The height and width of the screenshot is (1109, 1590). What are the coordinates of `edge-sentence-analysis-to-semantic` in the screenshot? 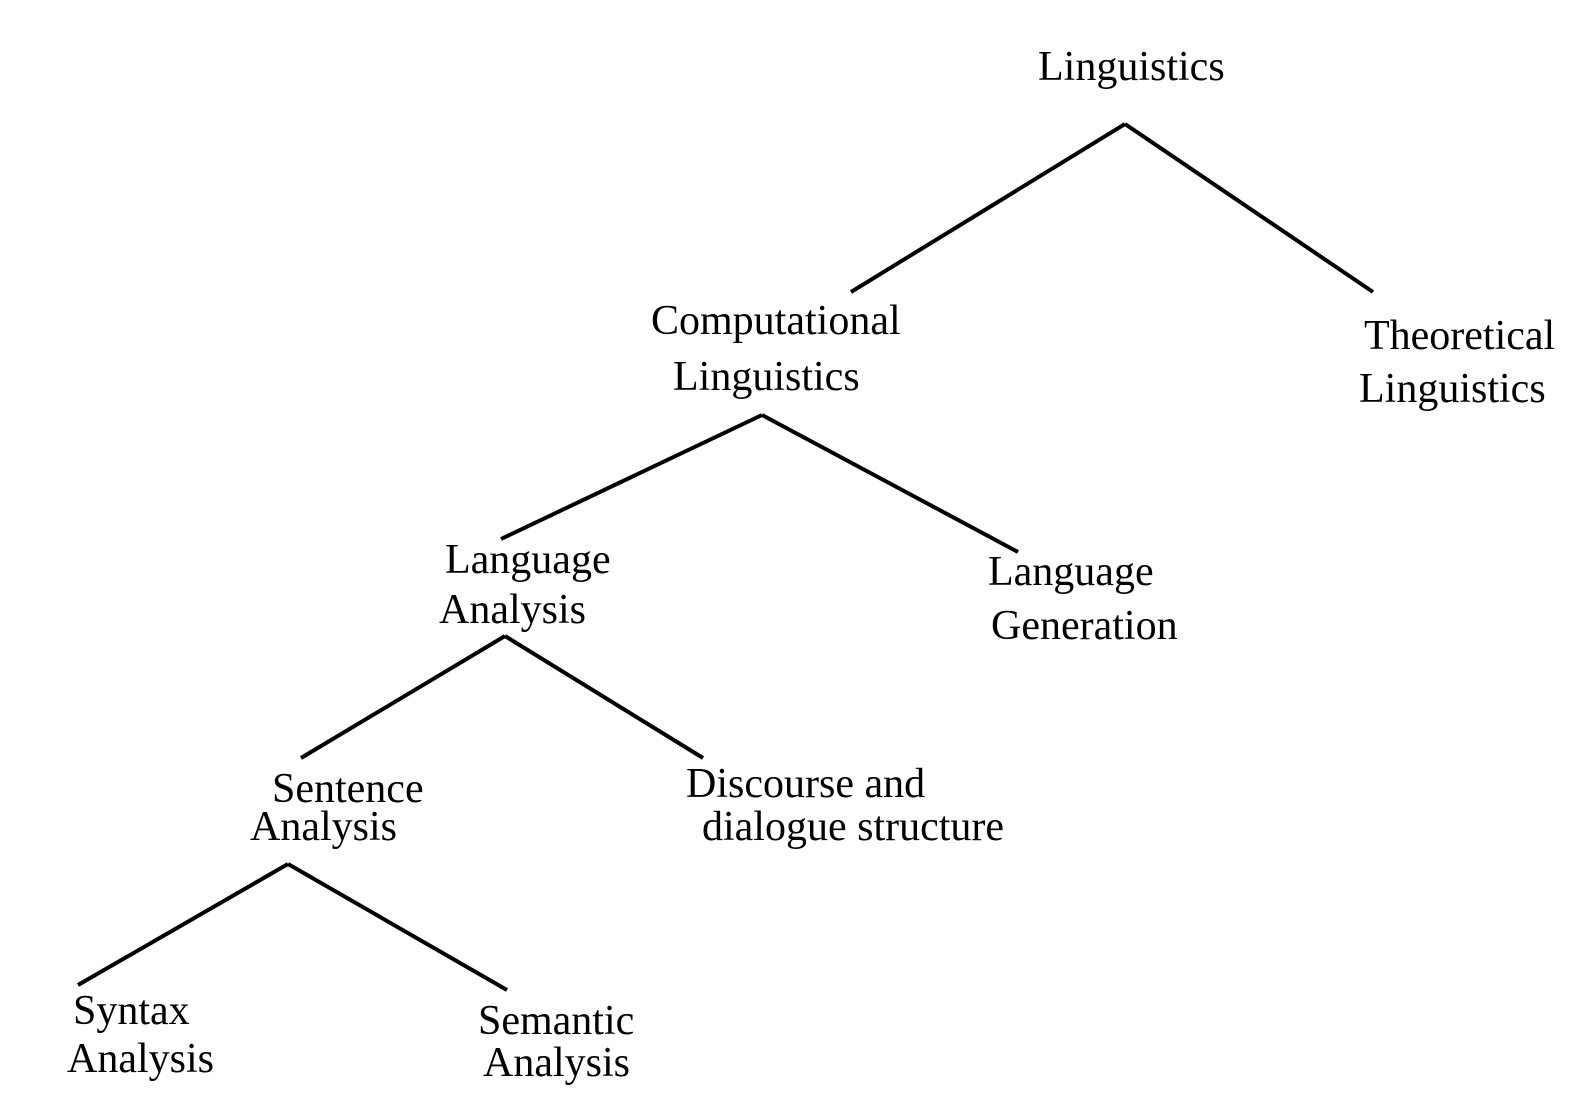 It's located at (397, 927).